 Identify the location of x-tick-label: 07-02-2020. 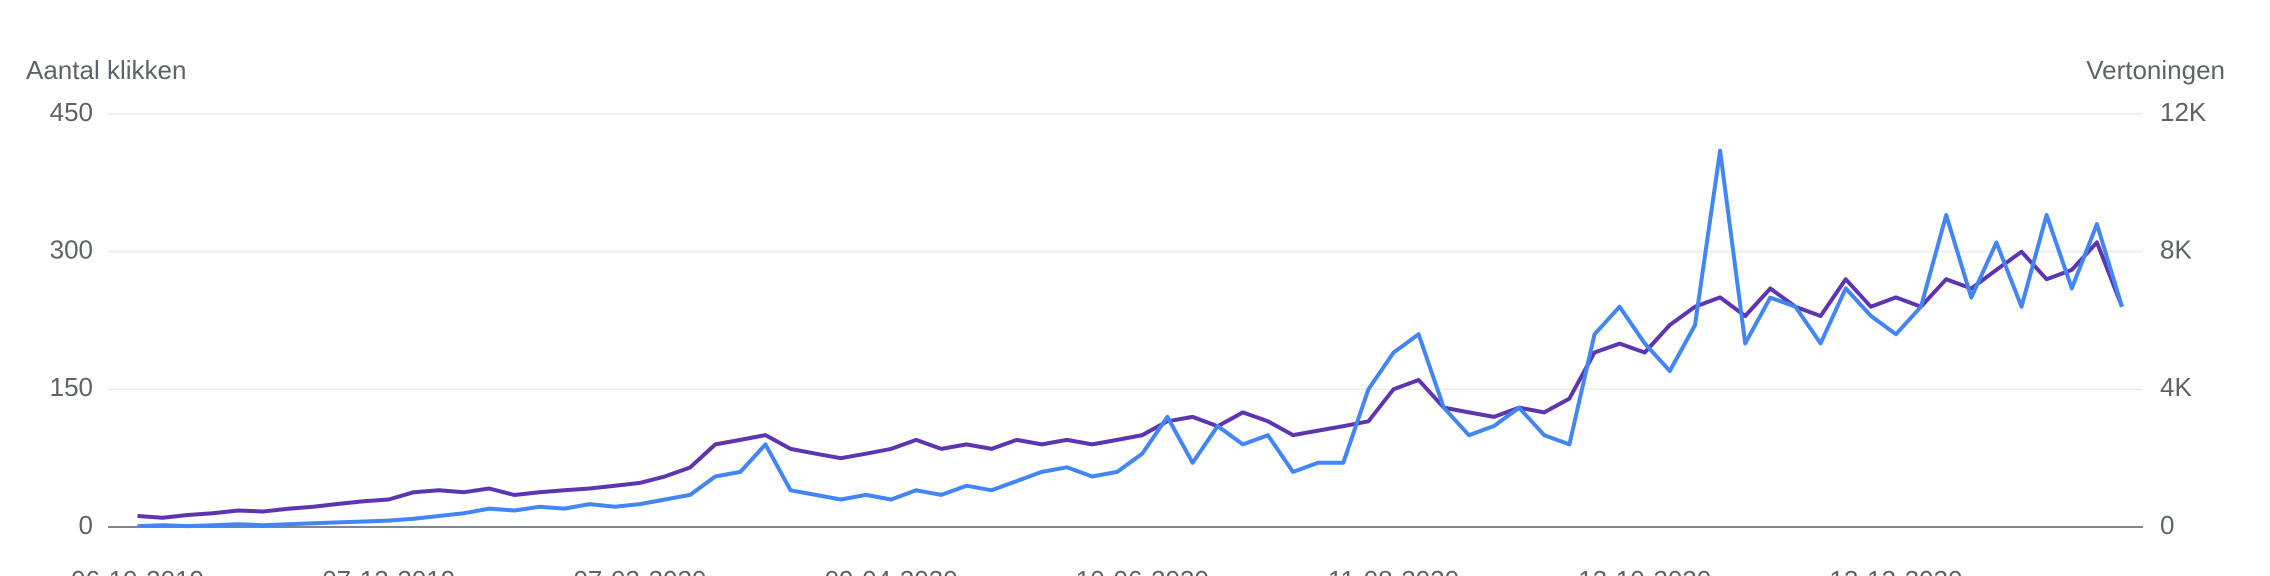
(639, 570).